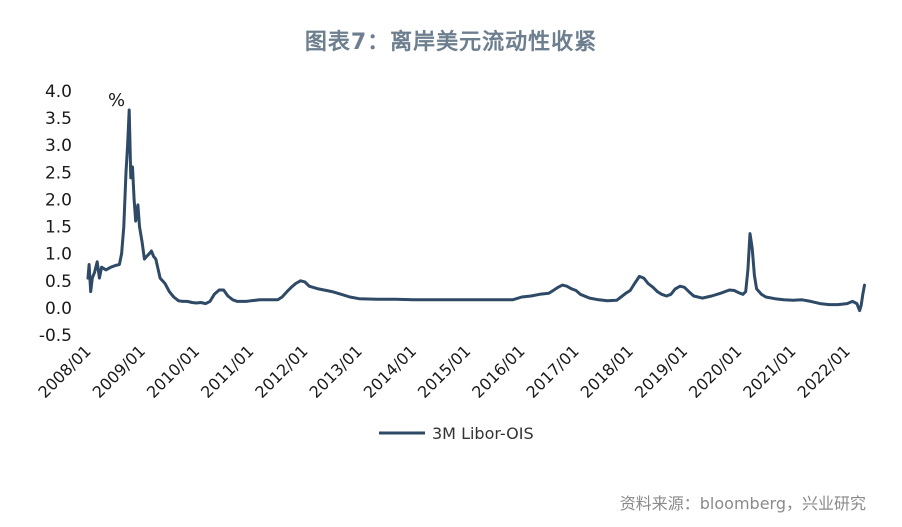 The width and height of the screenshot is (902, 527). Describe the element at coordinates (715, 371) in the screenshot. I see `x-tick-label: 2020/01` at that location.